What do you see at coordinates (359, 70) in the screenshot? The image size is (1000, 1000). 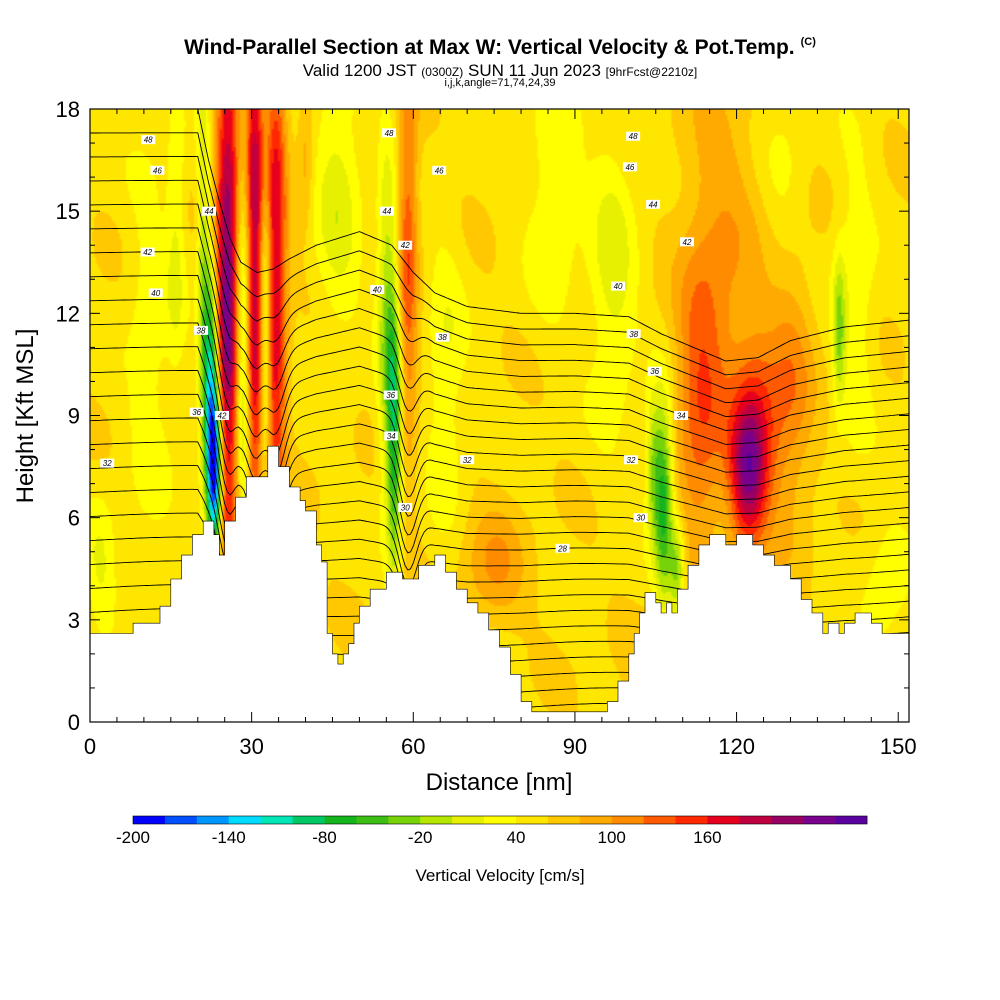 I see `valid-prefix: Valid 1200 JST` at bounding box center [359, 70].